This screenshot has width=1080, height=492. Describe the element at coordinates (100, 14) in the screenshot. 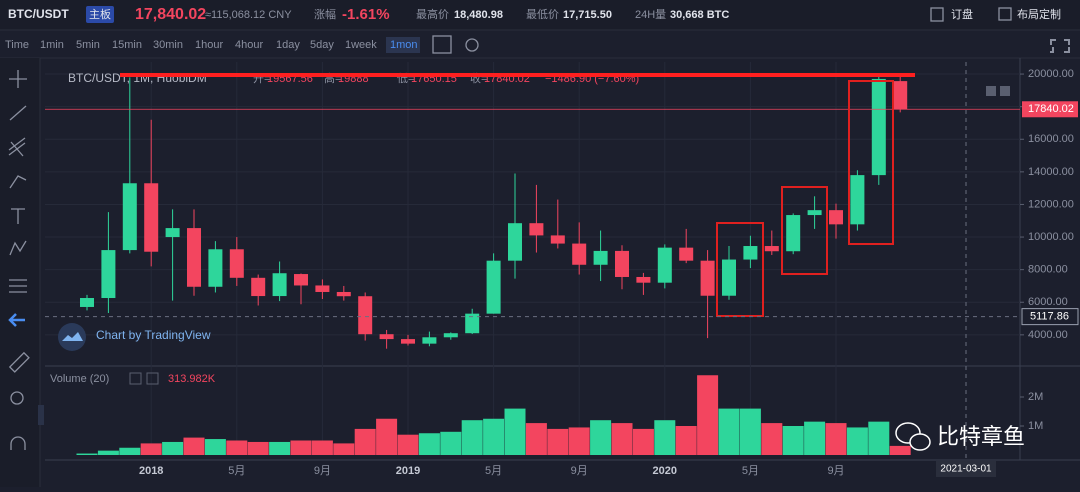

I see `board-badge` at that location.